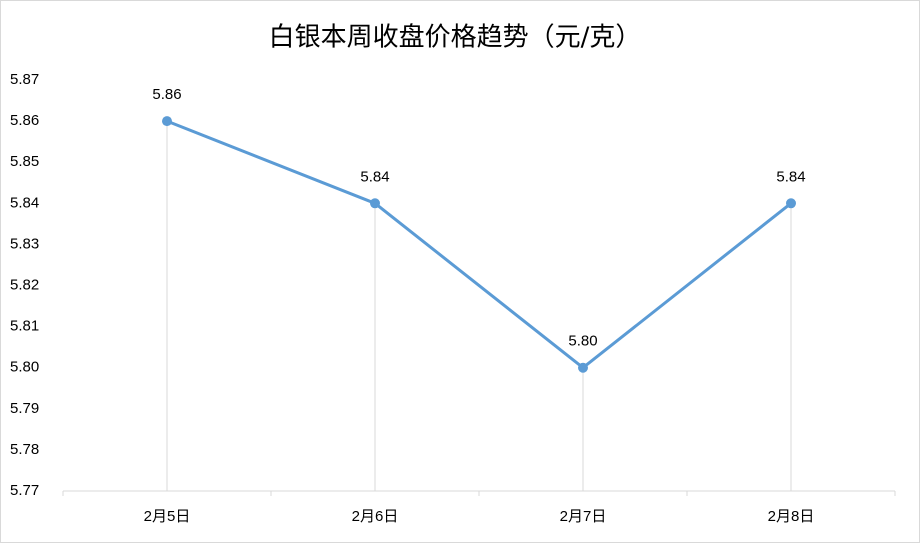 The image size is (920, 543). I want to click on y-tick-label: 5.82, so click(24, 284).